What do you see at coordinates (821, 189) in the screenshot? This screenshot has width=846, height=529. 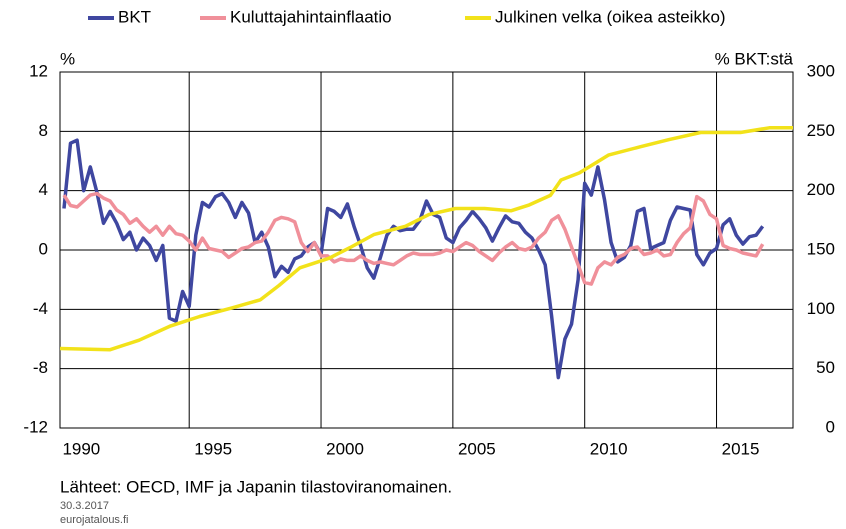 I see `y2-tick-label: 200` at bounding box center [821, 189].